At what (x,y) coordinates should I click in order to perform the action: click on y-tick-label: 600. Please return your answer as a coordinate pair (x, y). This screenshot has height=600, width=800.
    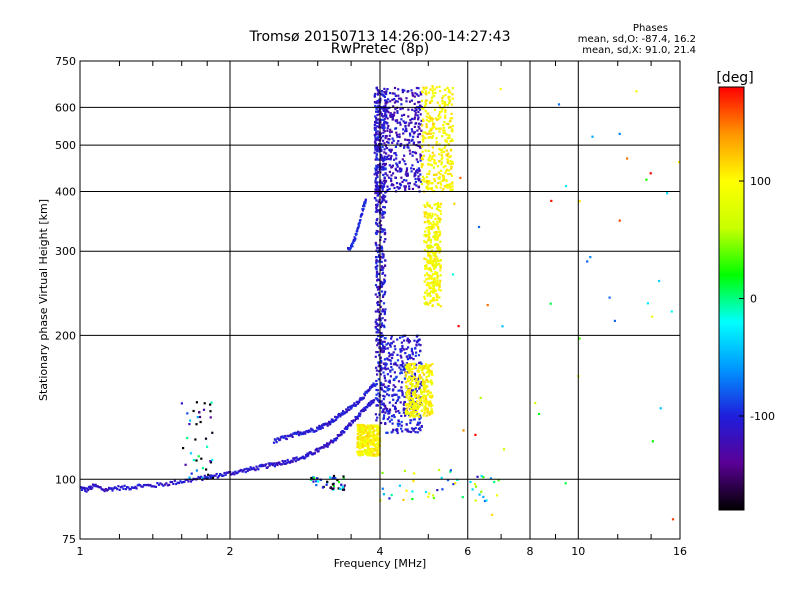
    Looking at the image, I should click on (65, 107).